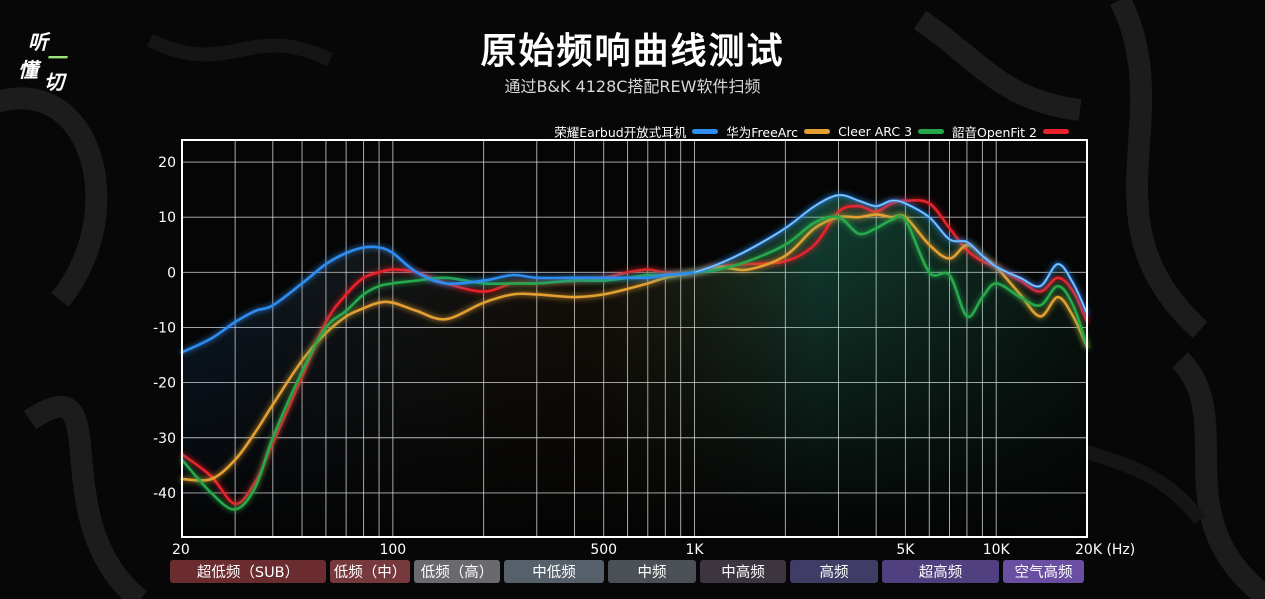  Describe the element at coordinates (743, 571) in the screenshot. I see `frequency-band-label: 中高频` at that location.